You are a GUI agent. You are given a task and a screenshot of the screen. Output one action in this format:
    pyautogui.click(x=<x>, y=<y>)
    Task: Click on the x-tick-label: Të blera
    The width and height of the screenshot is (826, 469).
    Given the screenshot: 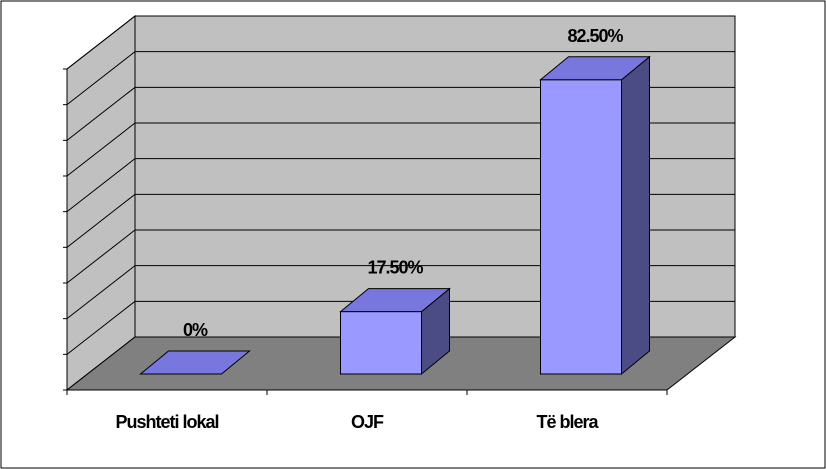 What is the action you would take?
    pyautogui.click(x=567, y=422)
    